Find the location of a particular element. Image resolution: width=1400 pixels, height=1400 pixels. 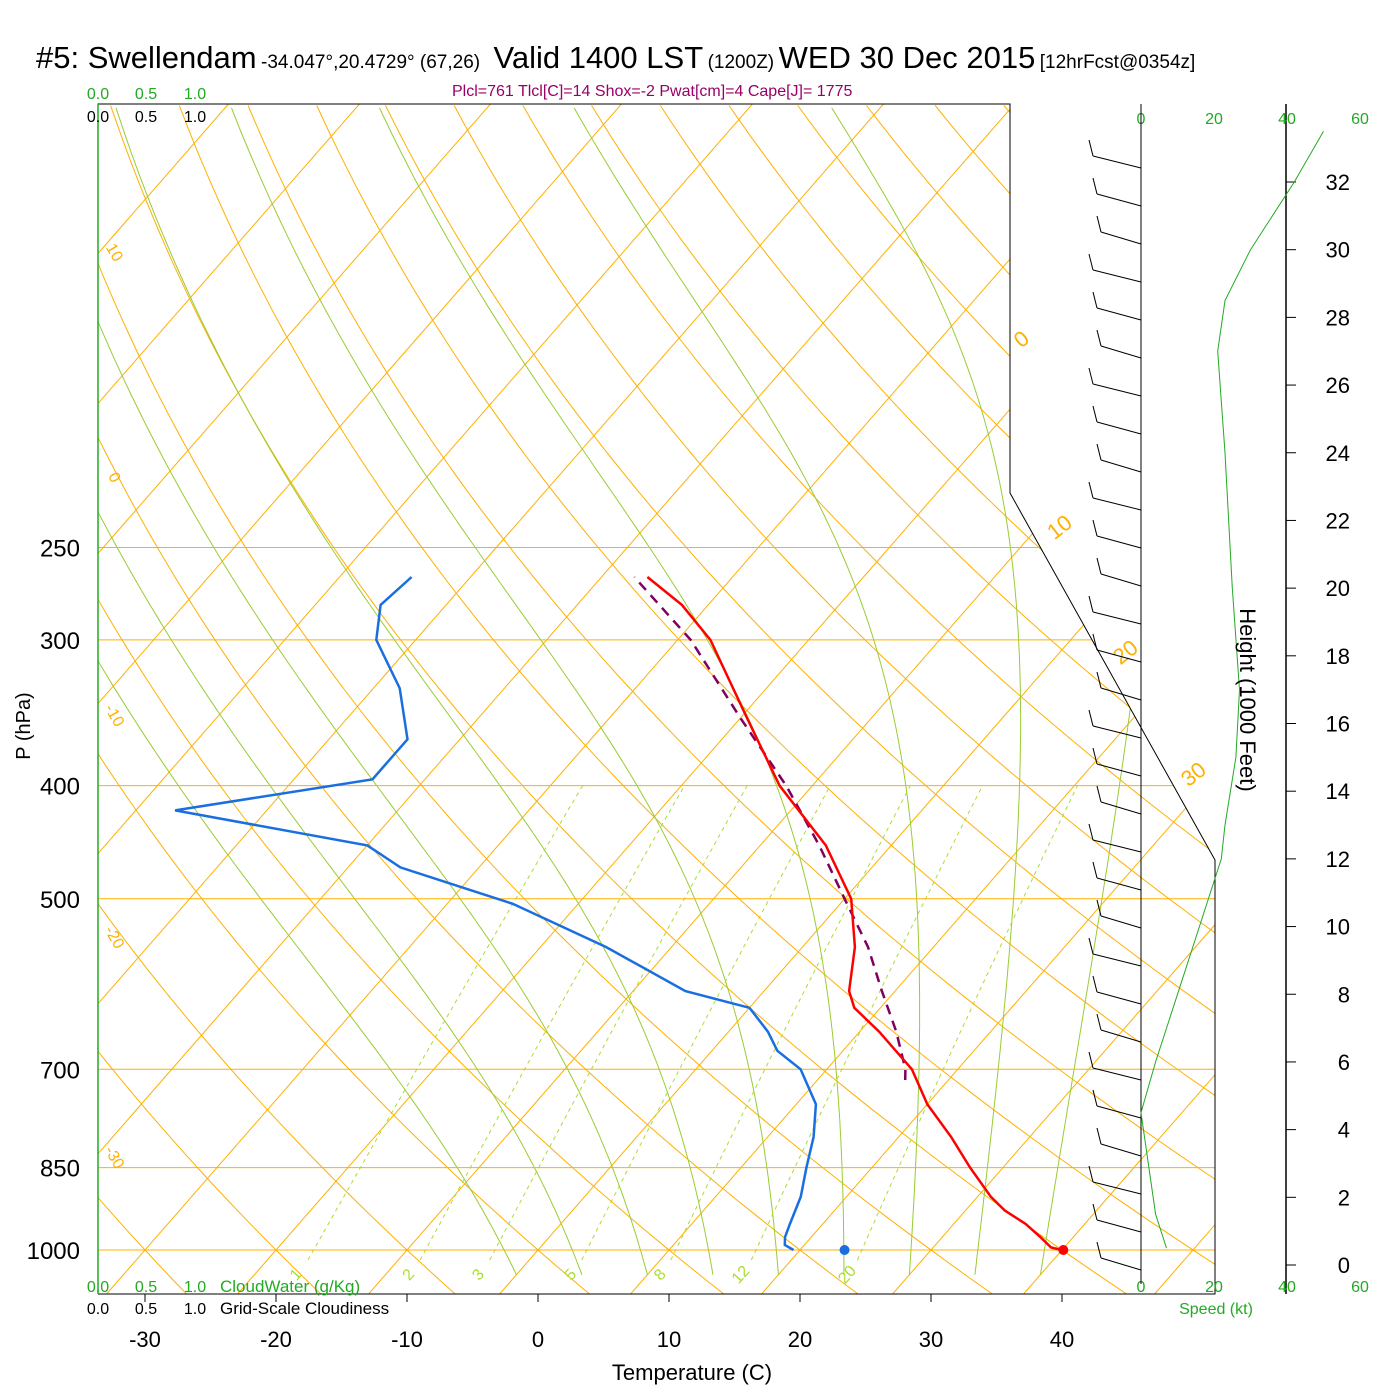

height-tick-label: 4 is located at coordinates (1344, 1130).